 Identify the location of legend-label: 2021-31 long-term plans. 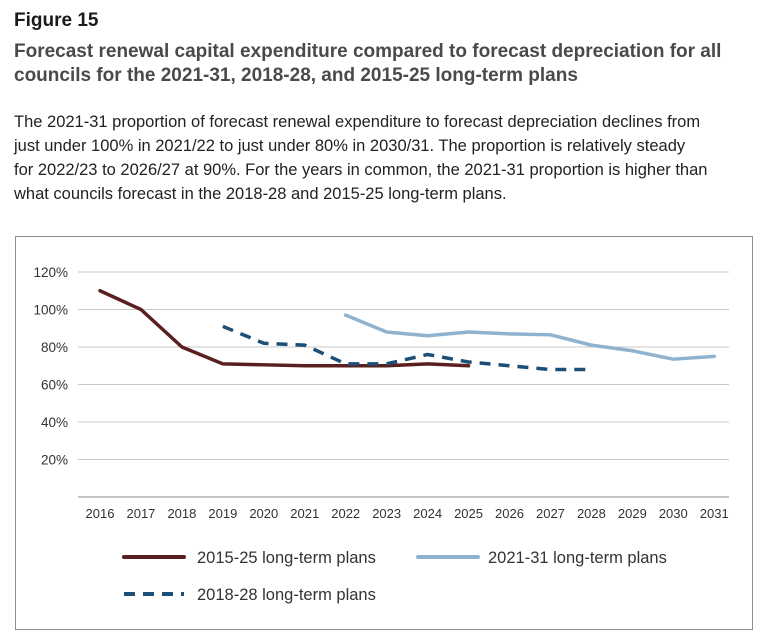
(577, 558).